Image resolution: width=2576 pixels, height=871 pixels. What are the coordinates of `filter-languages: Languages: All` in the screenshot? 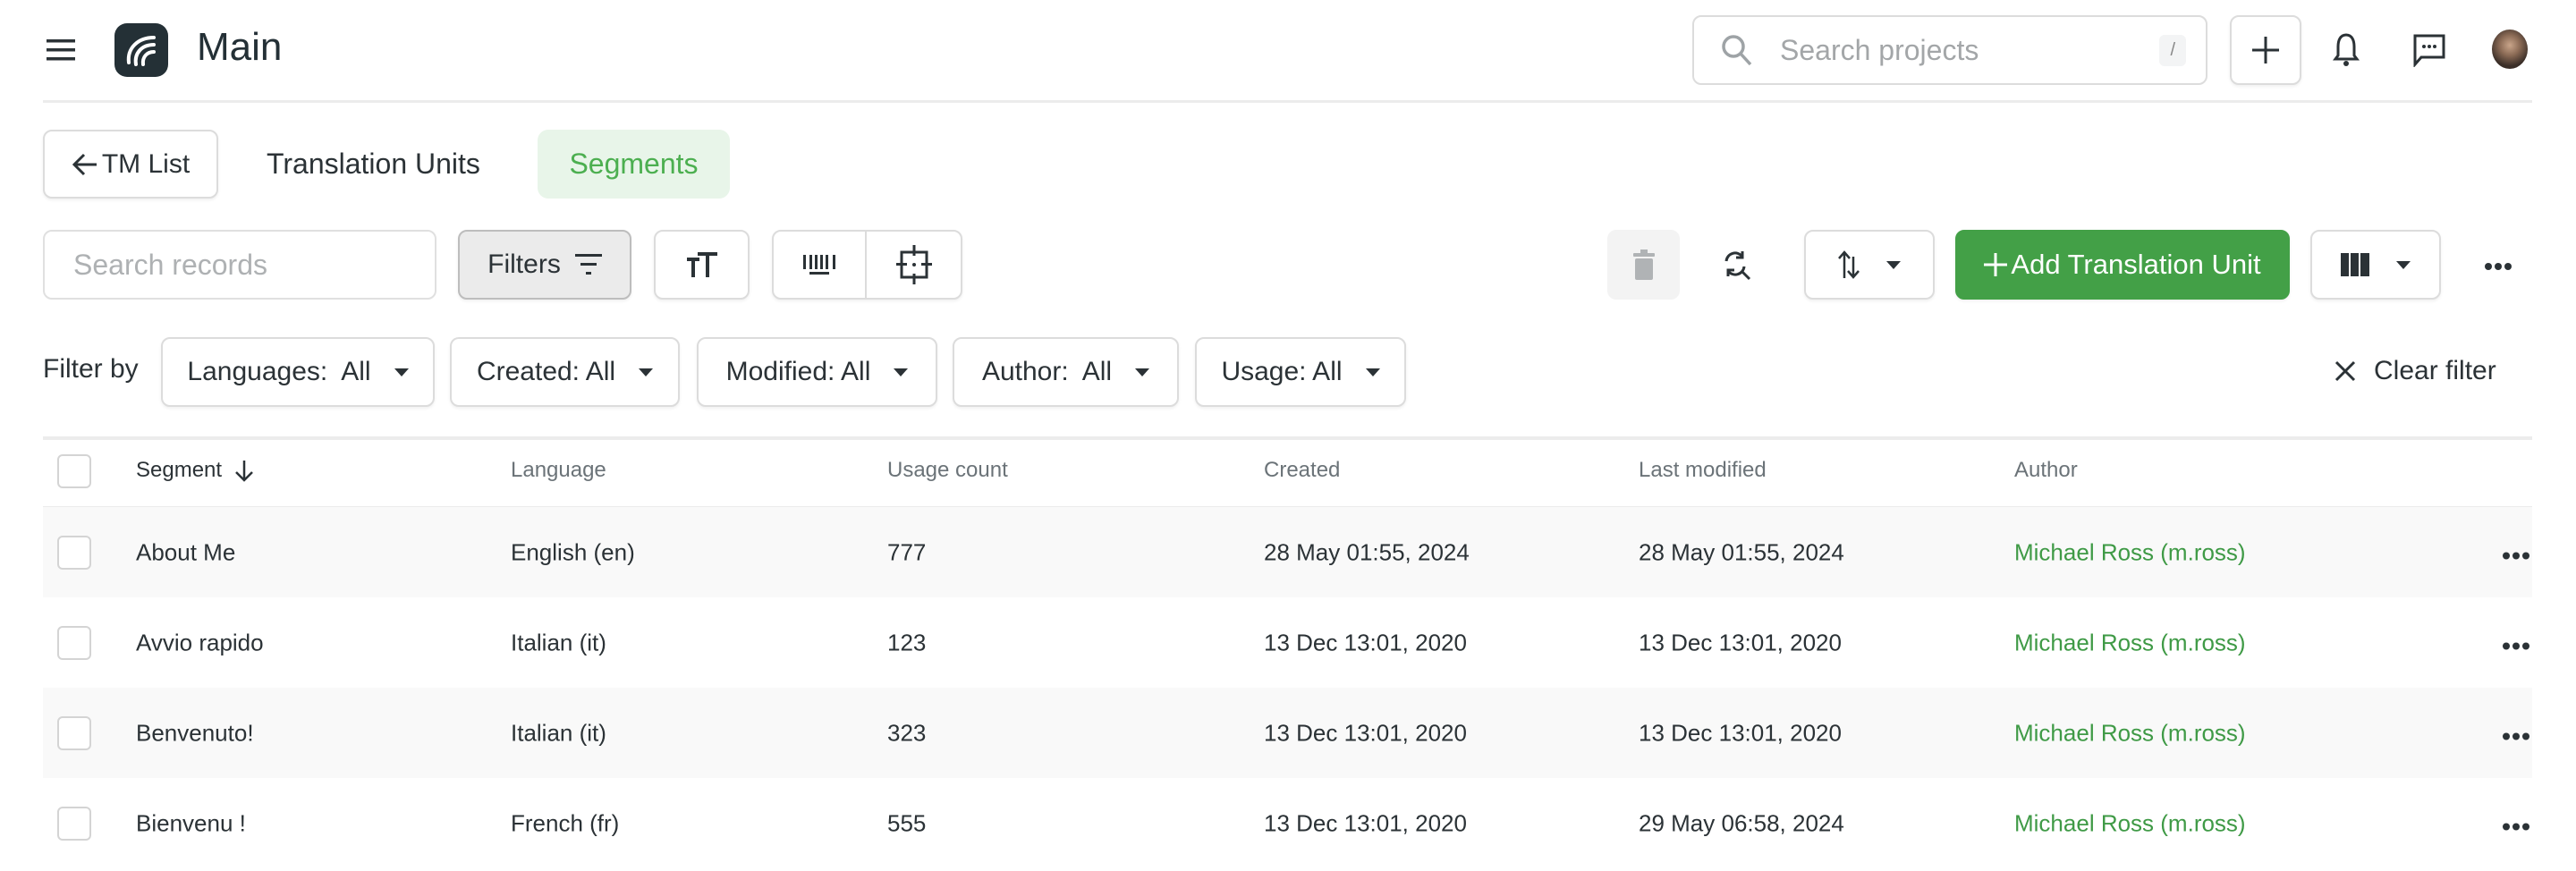 It's located at (298, 372).